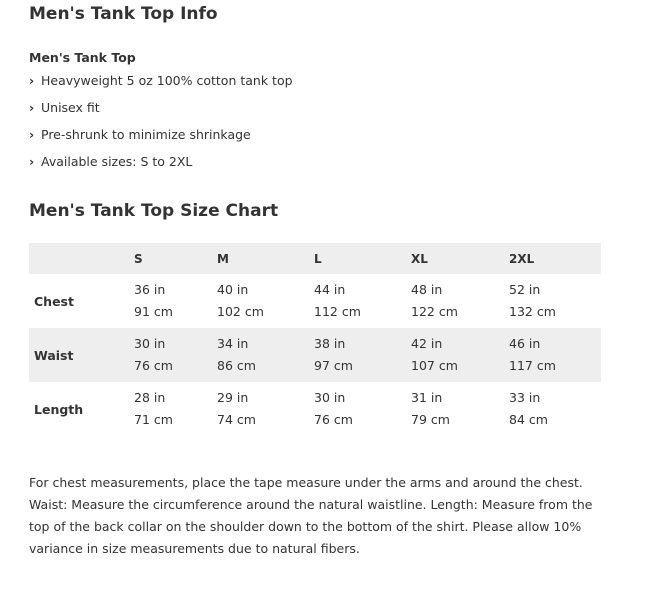  I want to click on table-cell: 28 in 71 cm, so click(170, 409).